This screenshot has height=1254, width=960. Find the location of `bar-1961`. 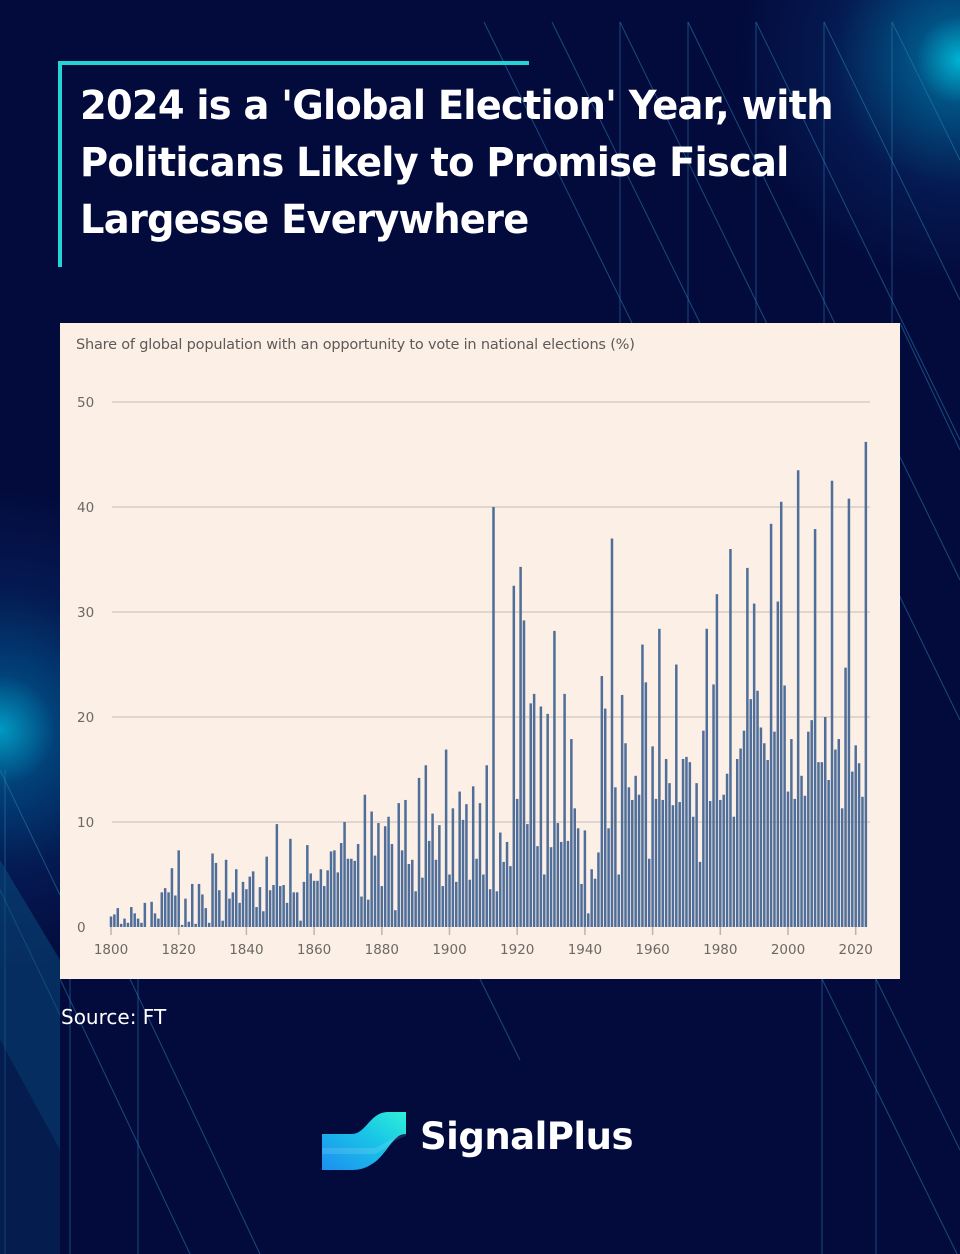

bar-1961 is located at coordinates (656, 862).